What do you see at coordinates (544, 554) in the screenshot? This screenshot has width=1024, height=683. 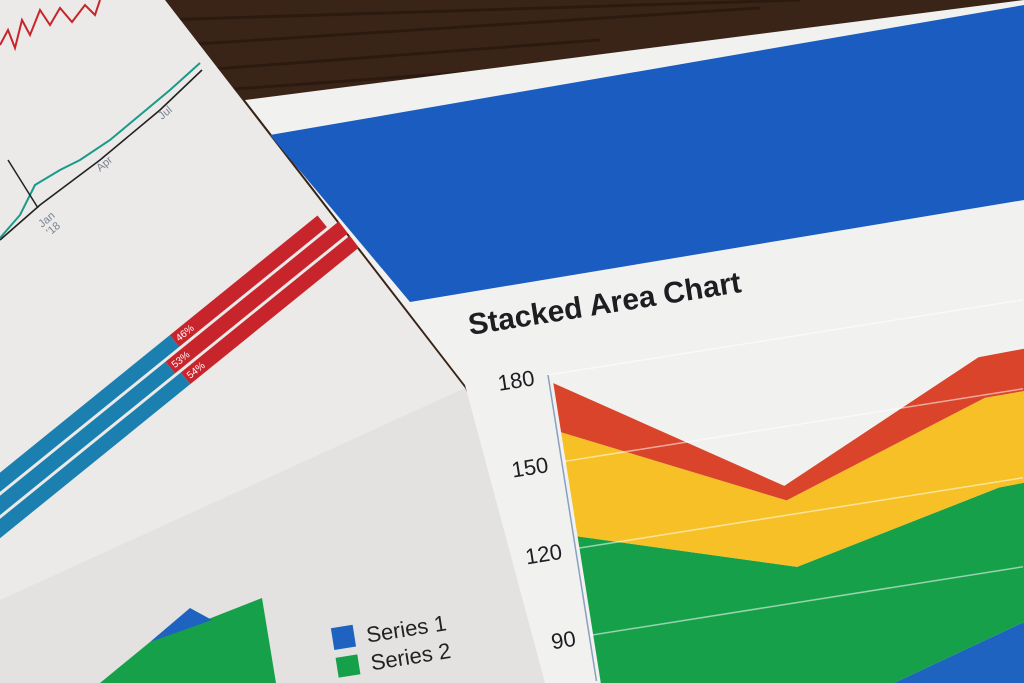 I see `y-tick-label: 120` at bounding box center [544, 554].